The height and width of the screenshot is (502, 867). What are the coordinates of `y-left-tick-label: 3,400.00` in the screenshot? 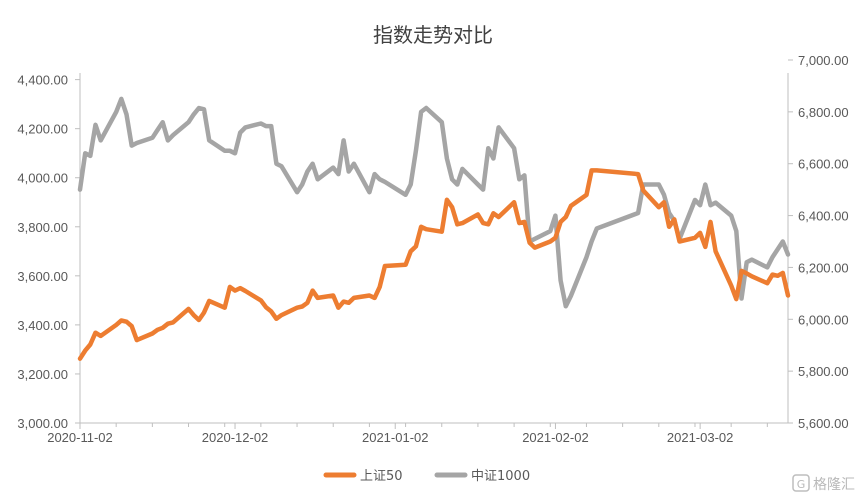 It's located at (42, 325).